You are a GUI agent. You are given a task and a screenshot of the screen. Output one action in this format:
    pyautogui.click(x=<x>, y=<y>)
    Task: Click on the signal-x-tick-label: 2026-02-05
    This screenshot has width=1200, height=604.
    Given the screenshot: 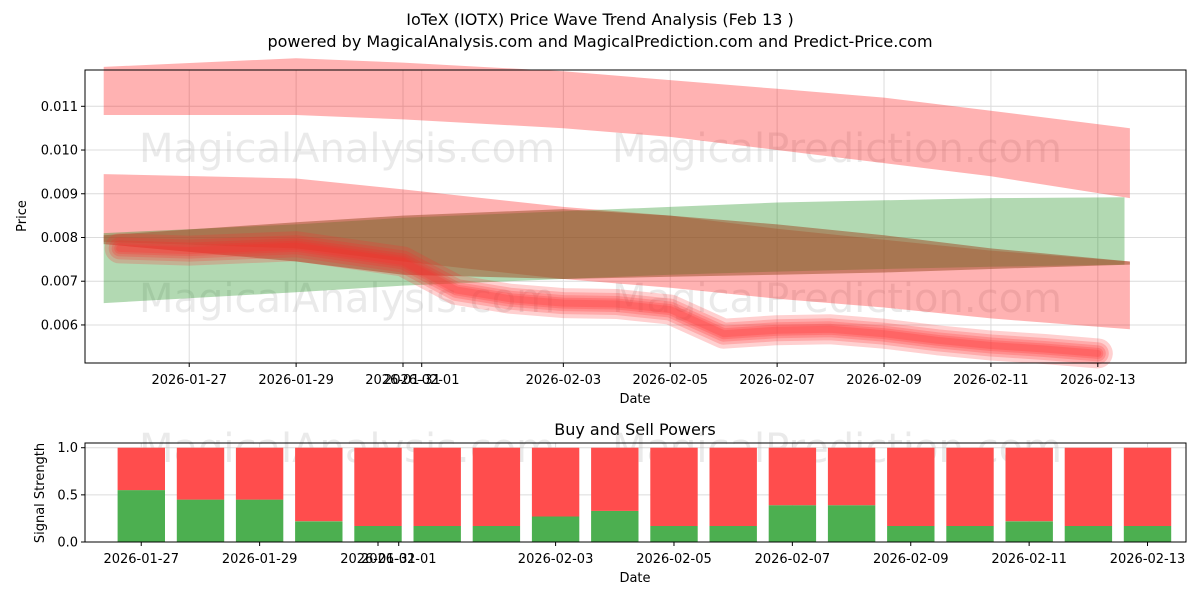 What is the action you would take?
    pyautogui.click(x=674, y=559)
    